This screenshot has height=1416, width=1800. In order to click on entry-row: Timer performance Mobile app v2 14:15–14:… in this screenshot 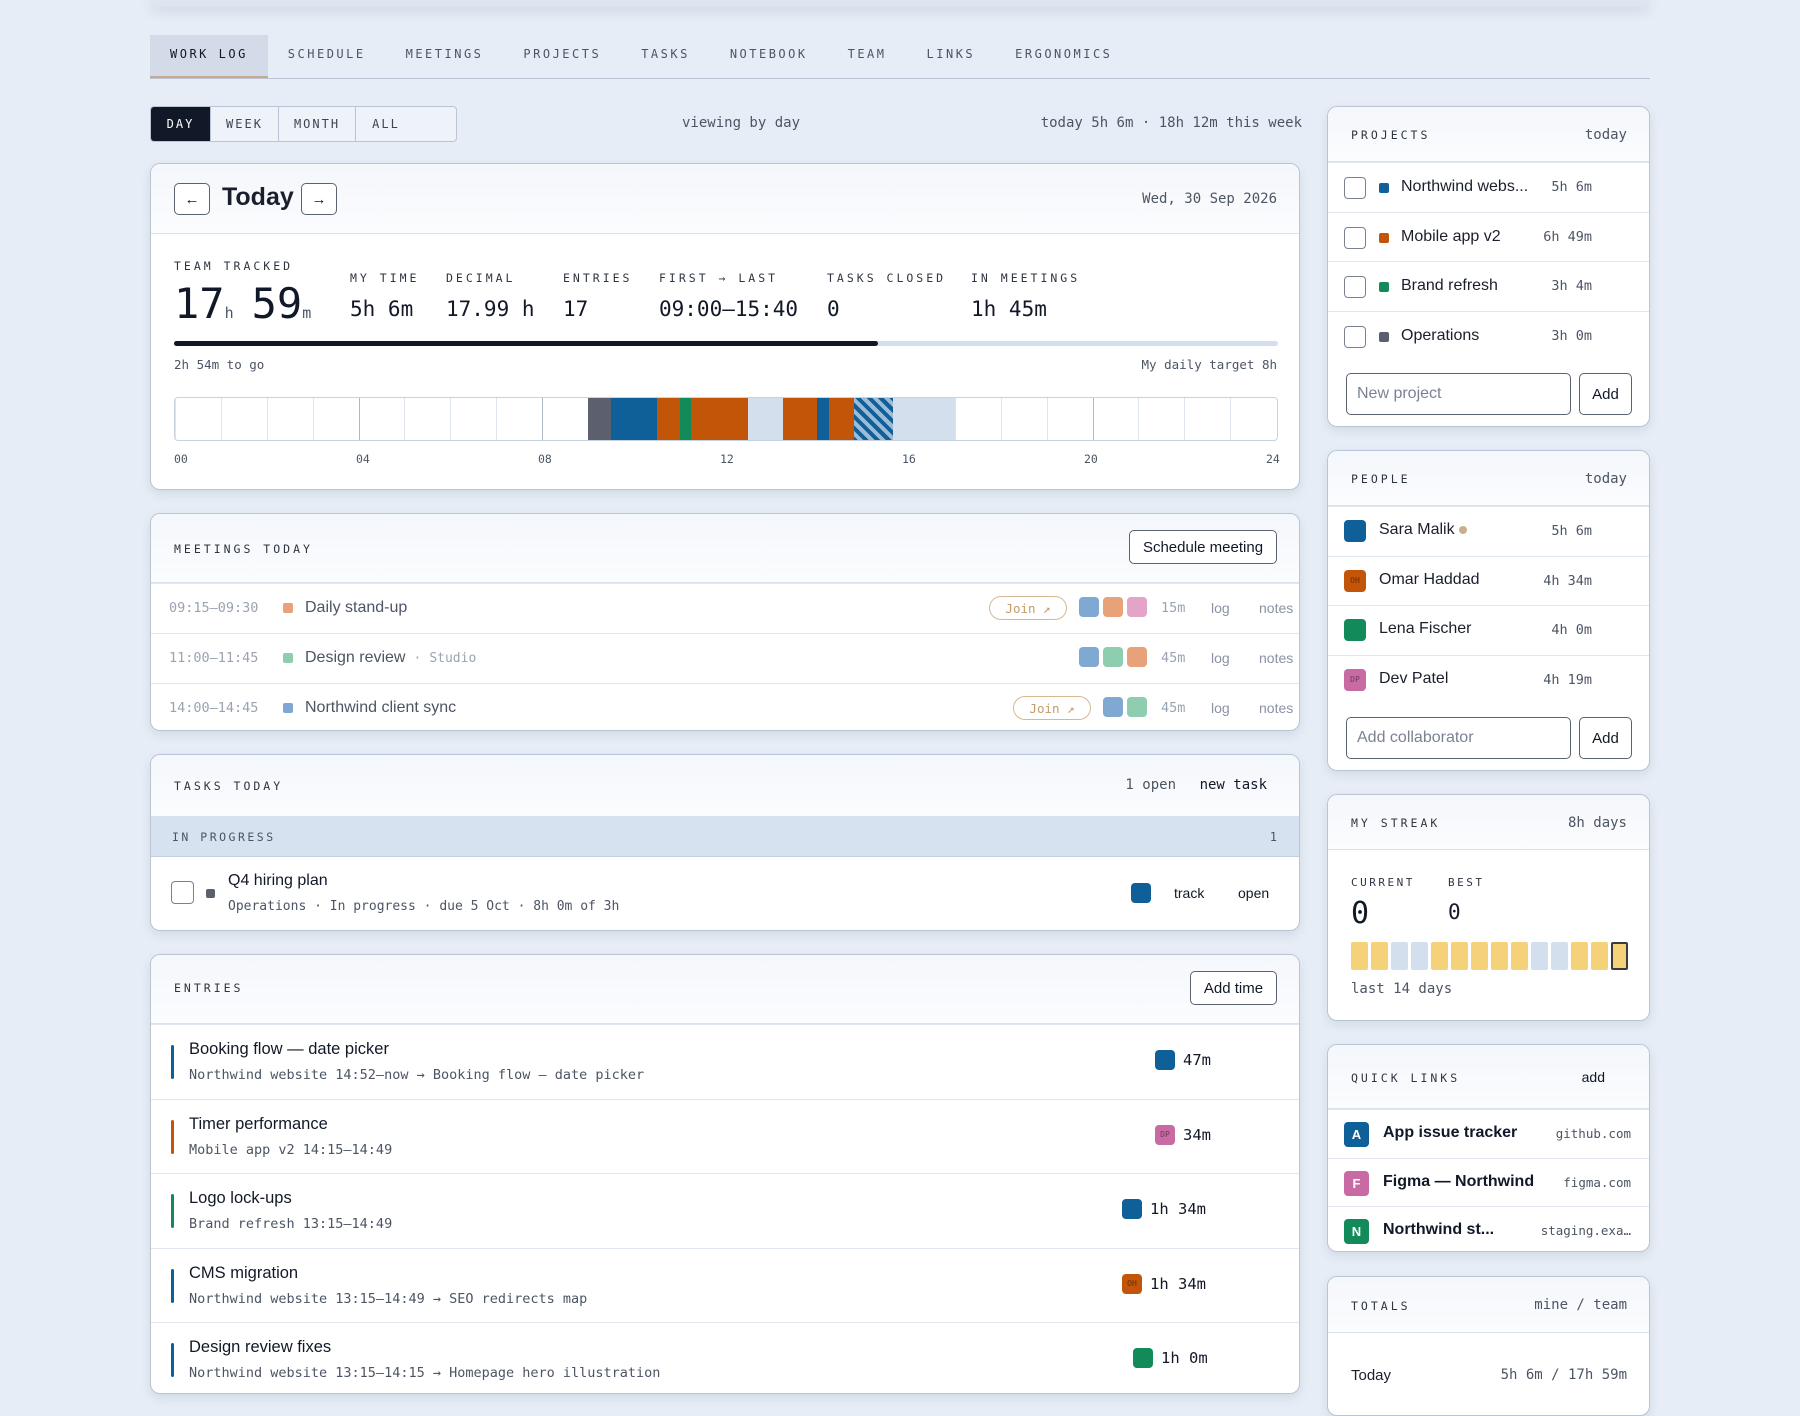, I will do `click(725, 1136)`.